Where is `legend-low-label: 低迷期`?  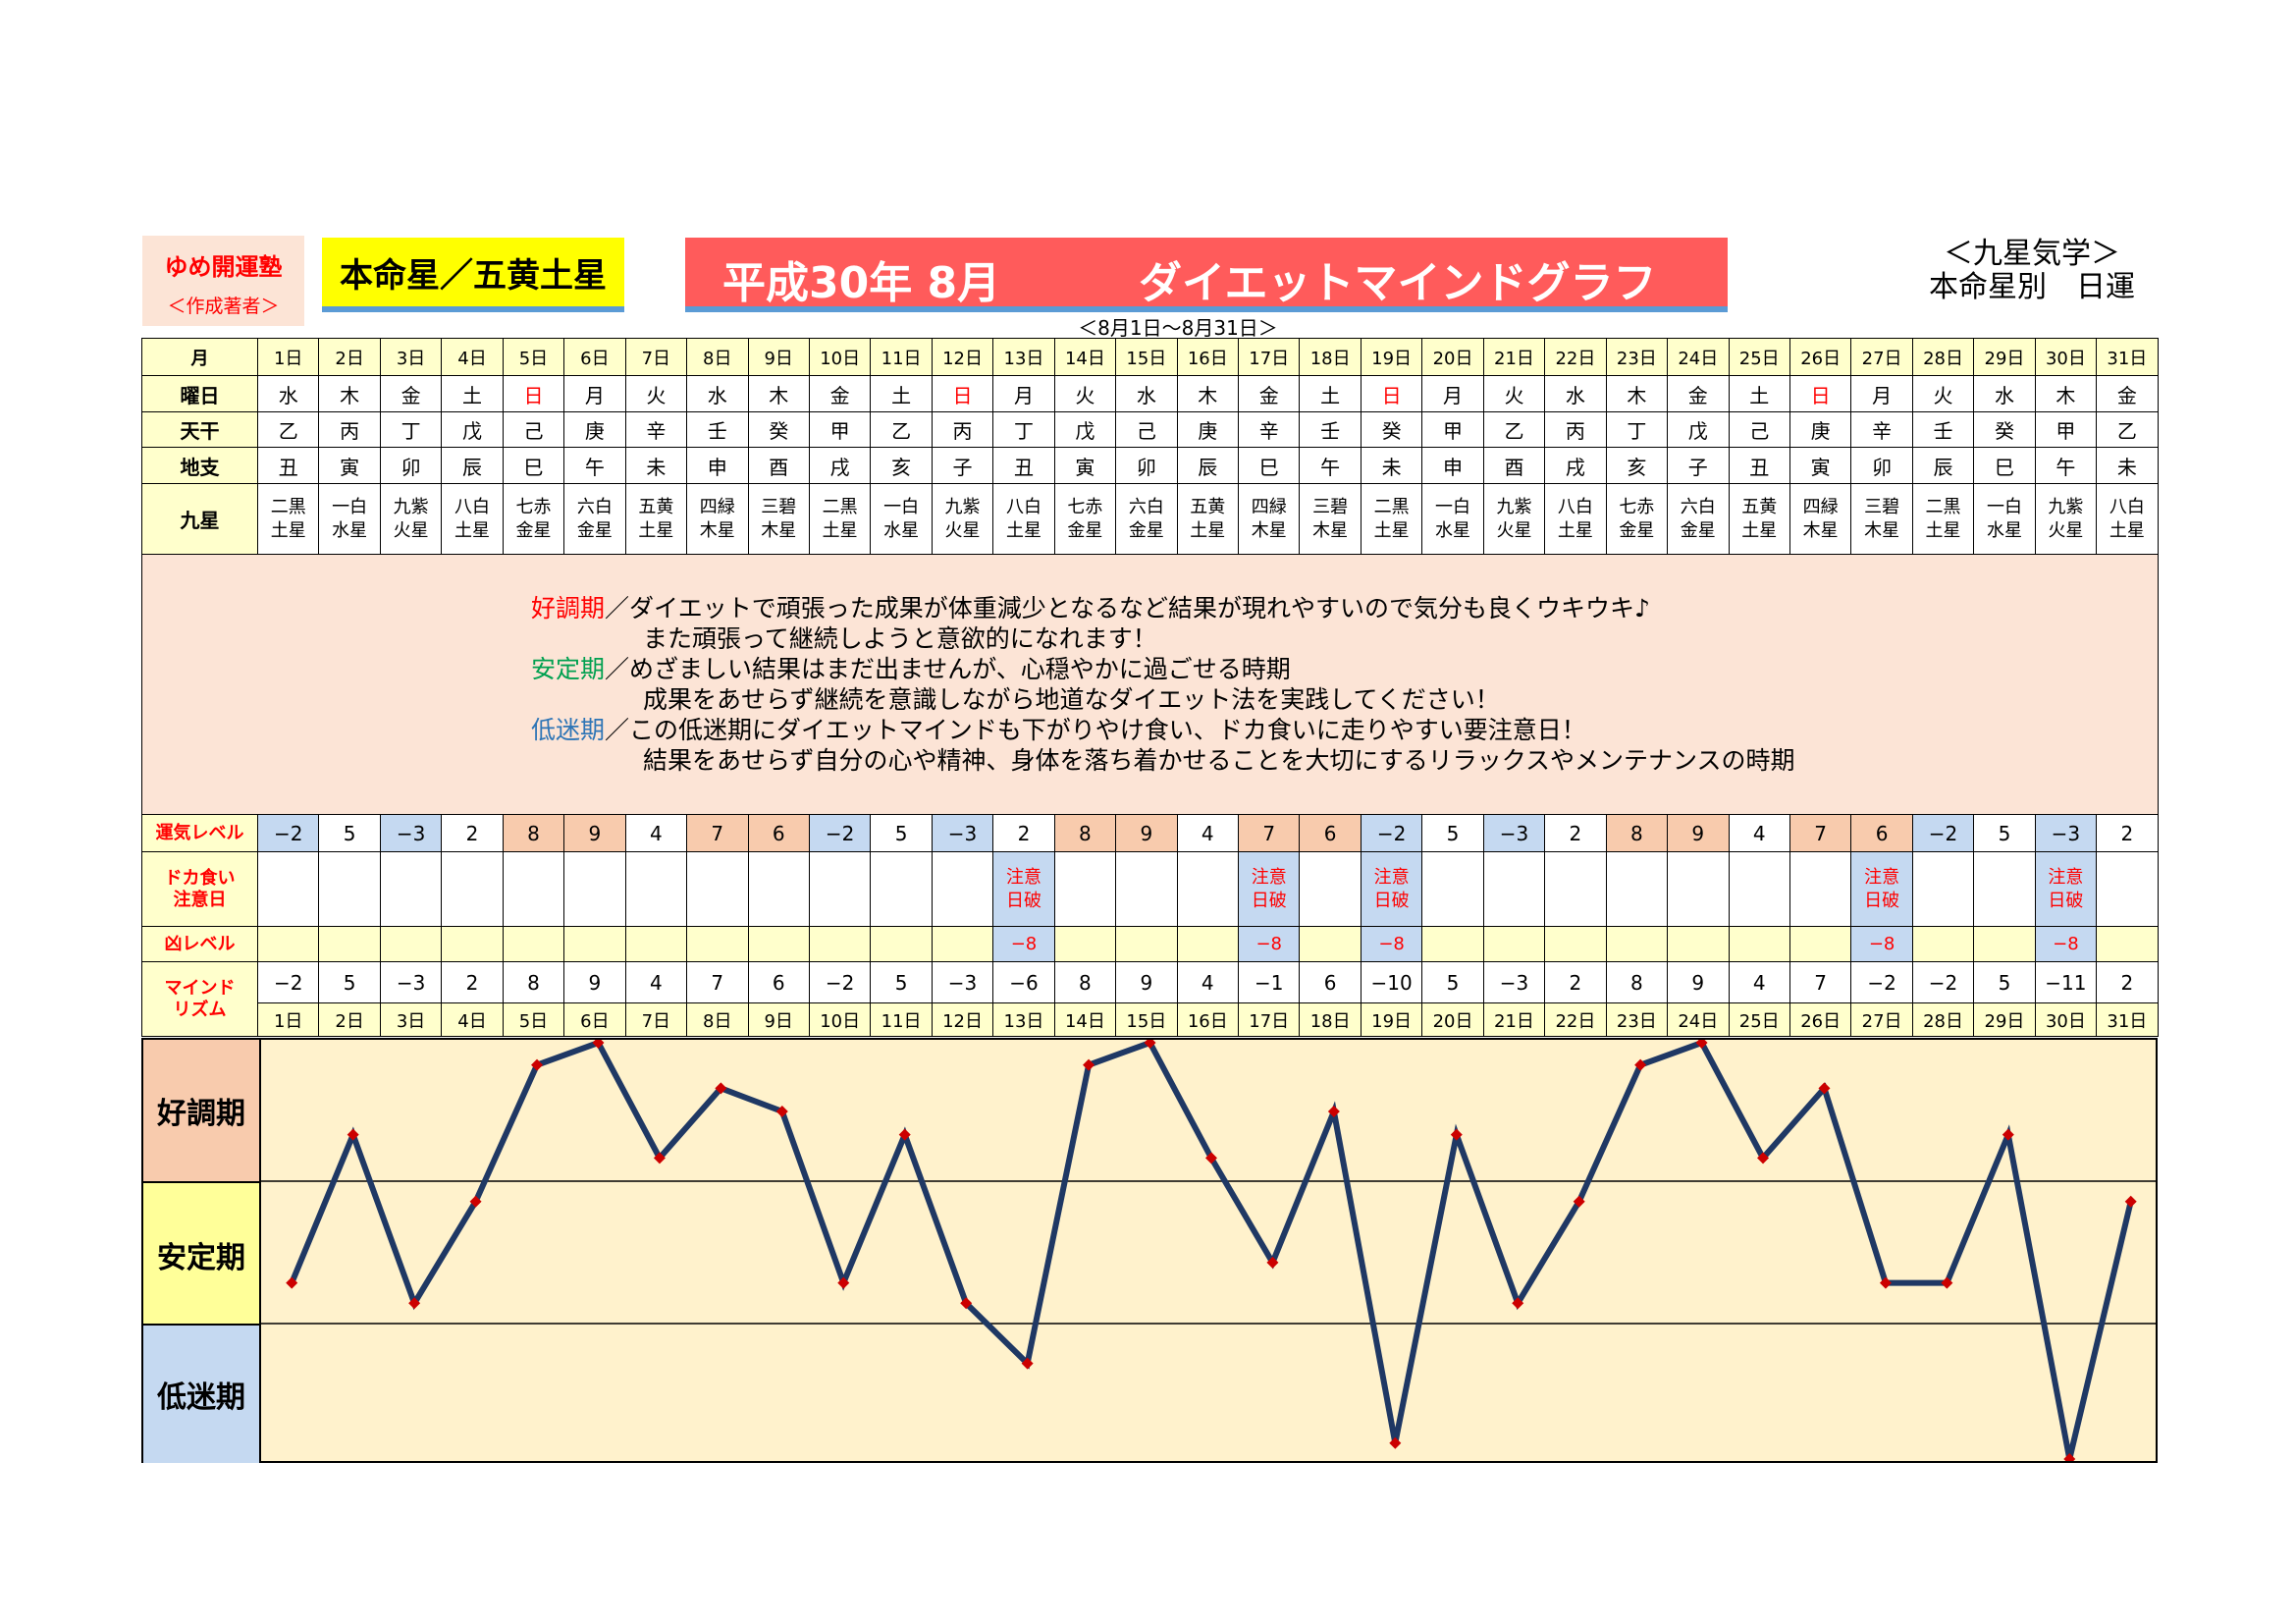
legend-low-label: 低迷期 is located at coordinates (568, 730).